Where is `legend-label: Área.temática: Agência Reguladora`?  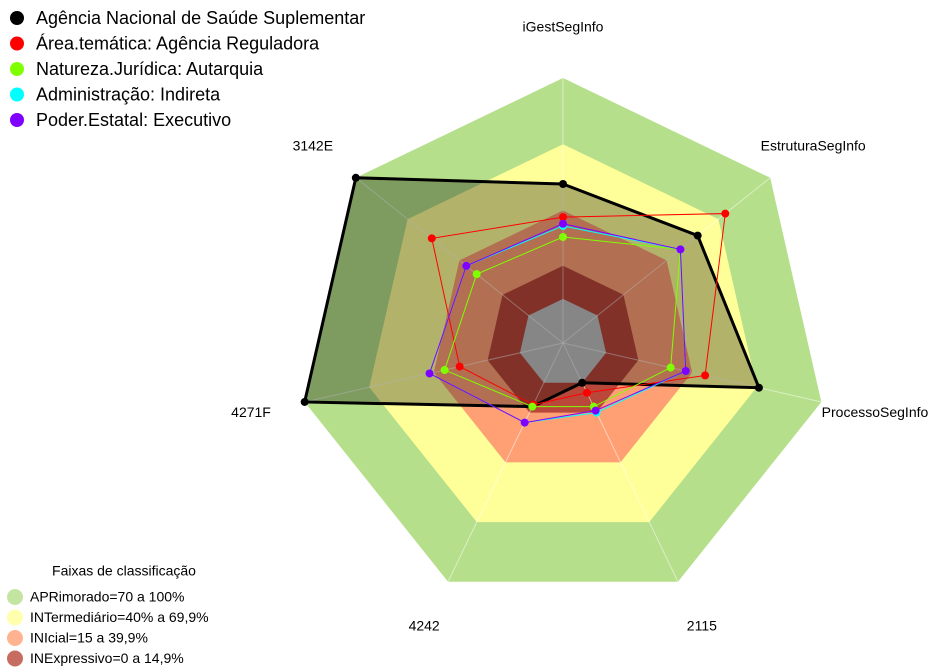 legend-label: Área.temática: Agência Reguladora is located at coordinates (178, 43).